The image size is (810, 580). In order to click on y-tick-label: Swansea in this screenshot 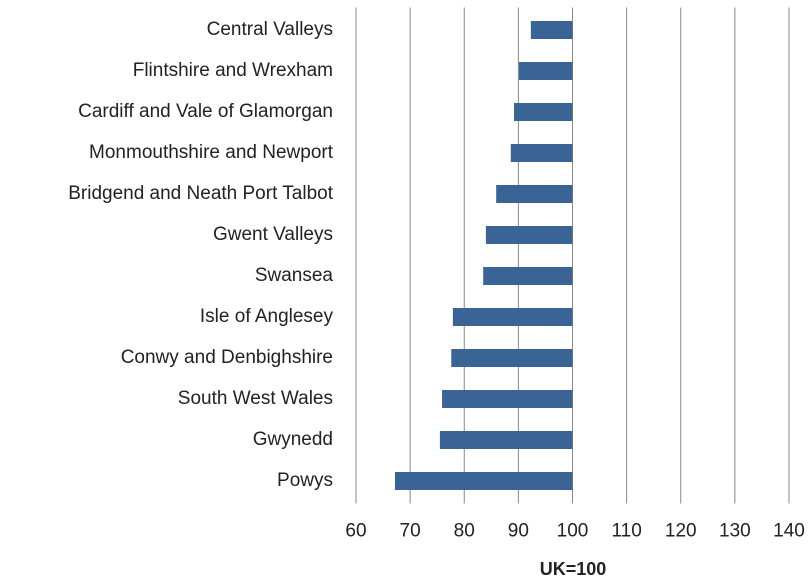, I will do `click(294, 275)`.